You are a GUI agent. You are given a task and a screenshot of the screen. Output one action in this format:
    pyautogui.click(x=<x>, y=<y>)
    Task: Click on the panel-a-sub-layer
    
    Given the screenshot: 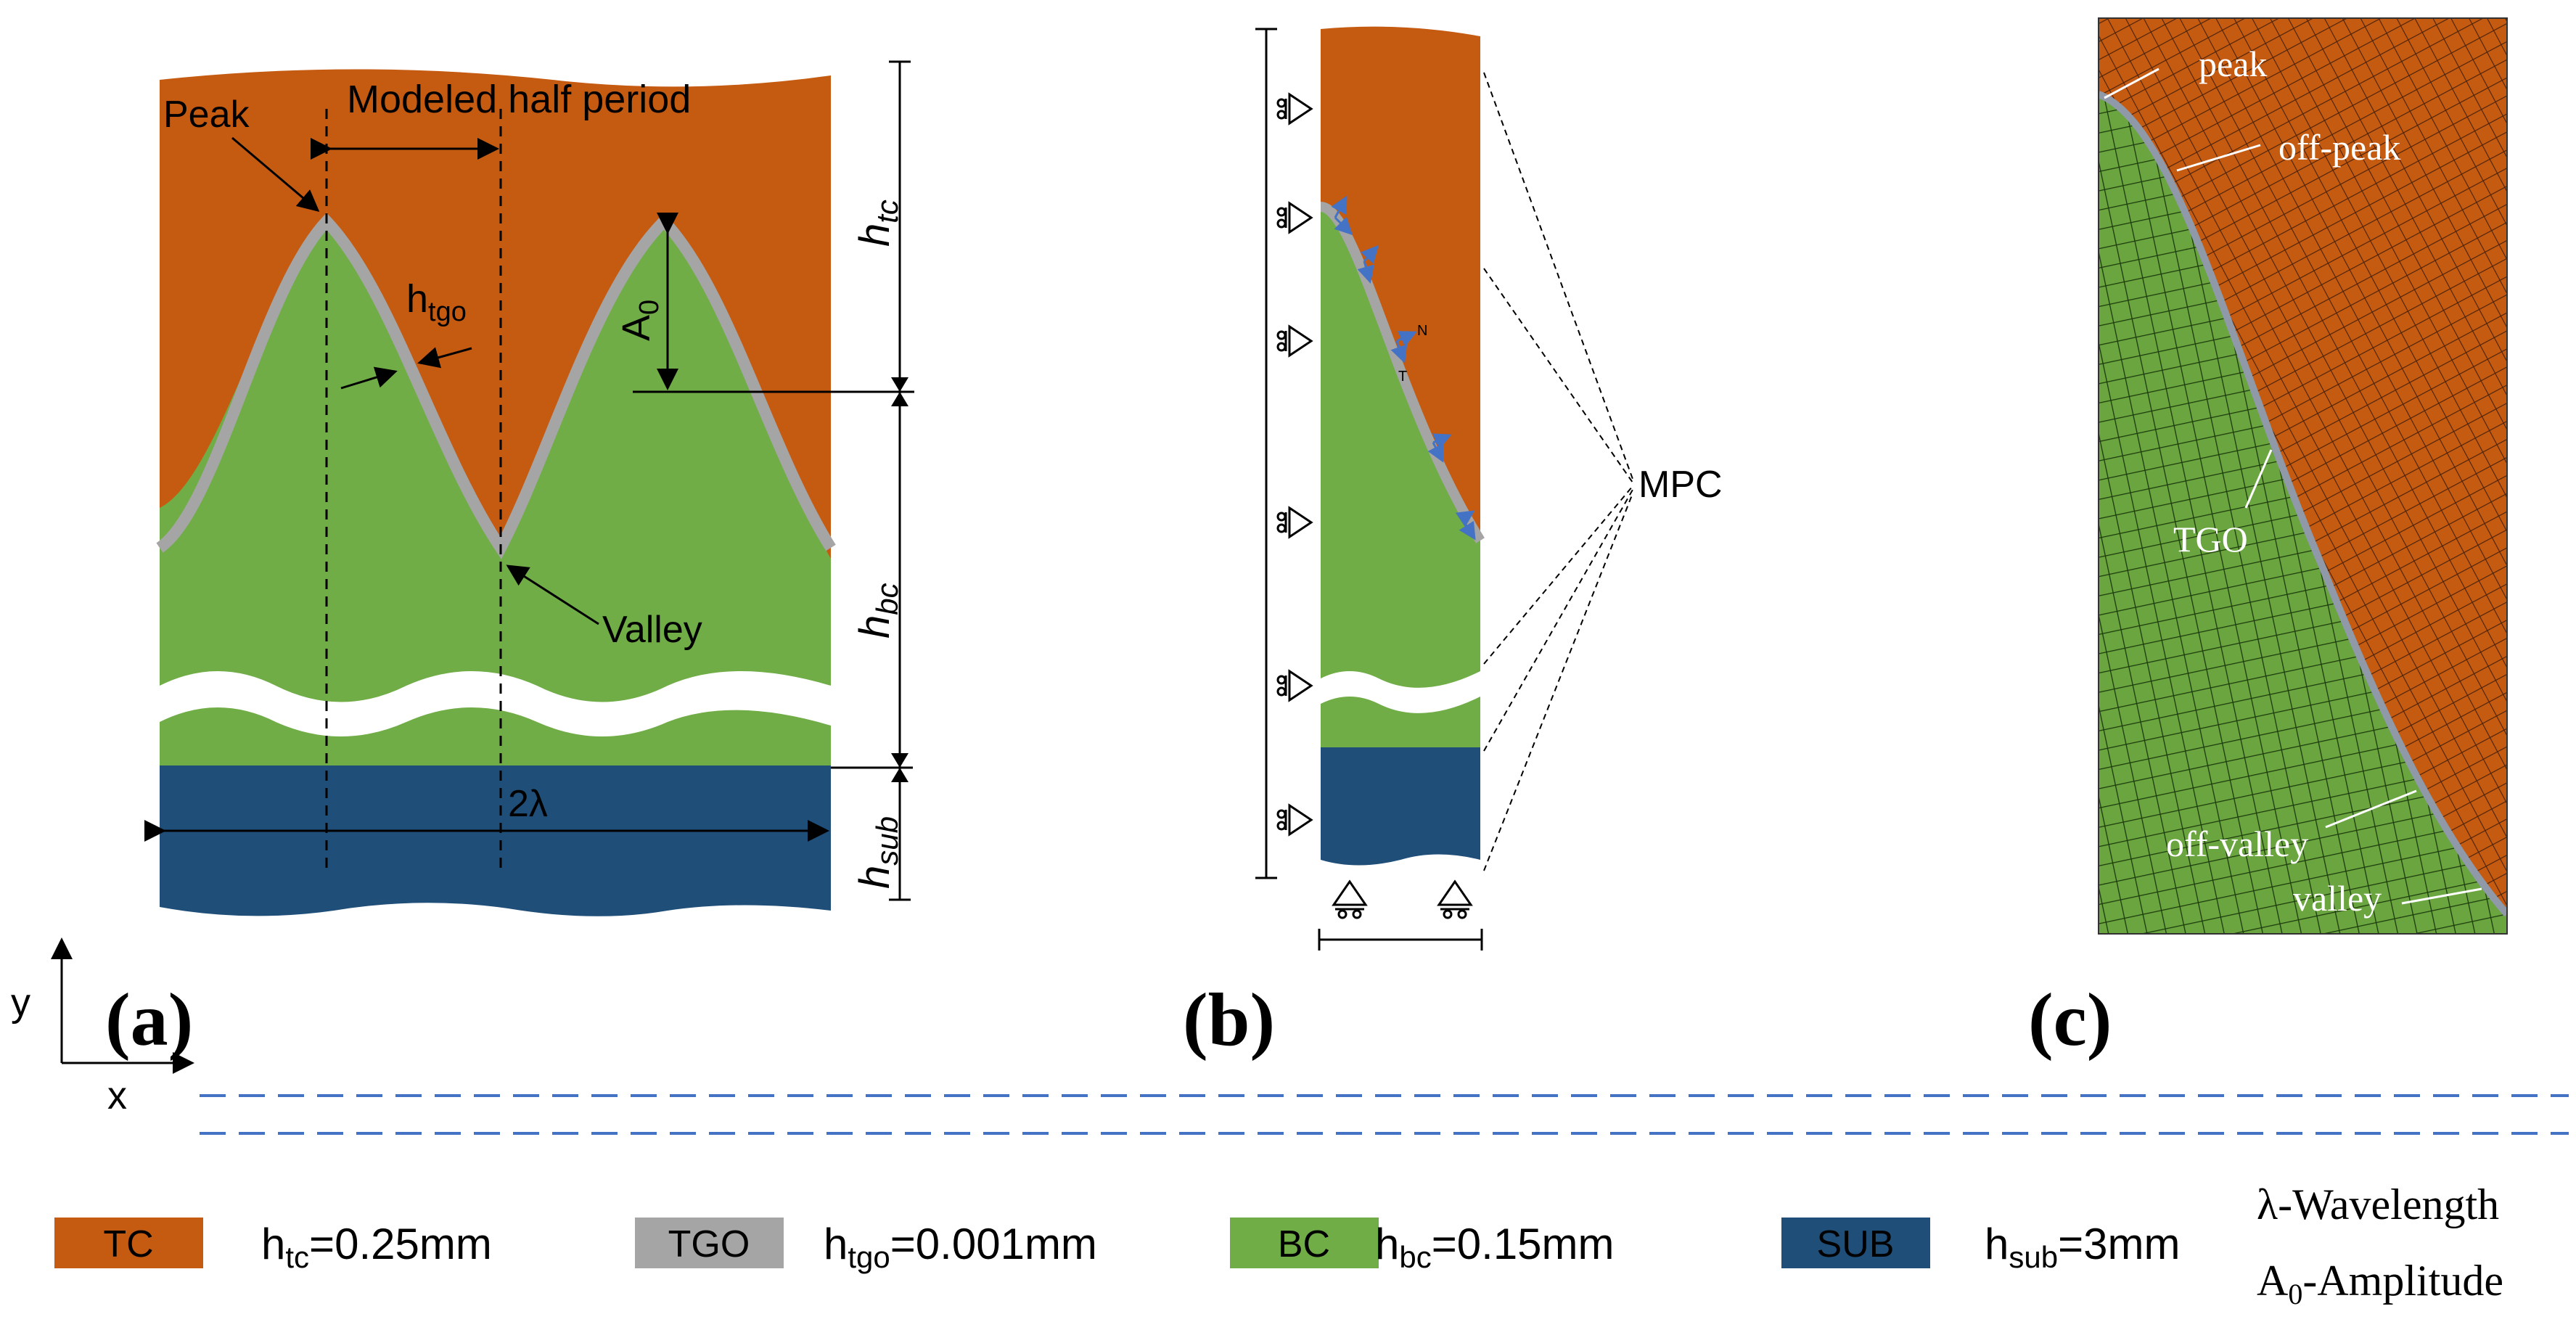 What is the action you would take?
    pyautogui.click(x=495, y=840)
    